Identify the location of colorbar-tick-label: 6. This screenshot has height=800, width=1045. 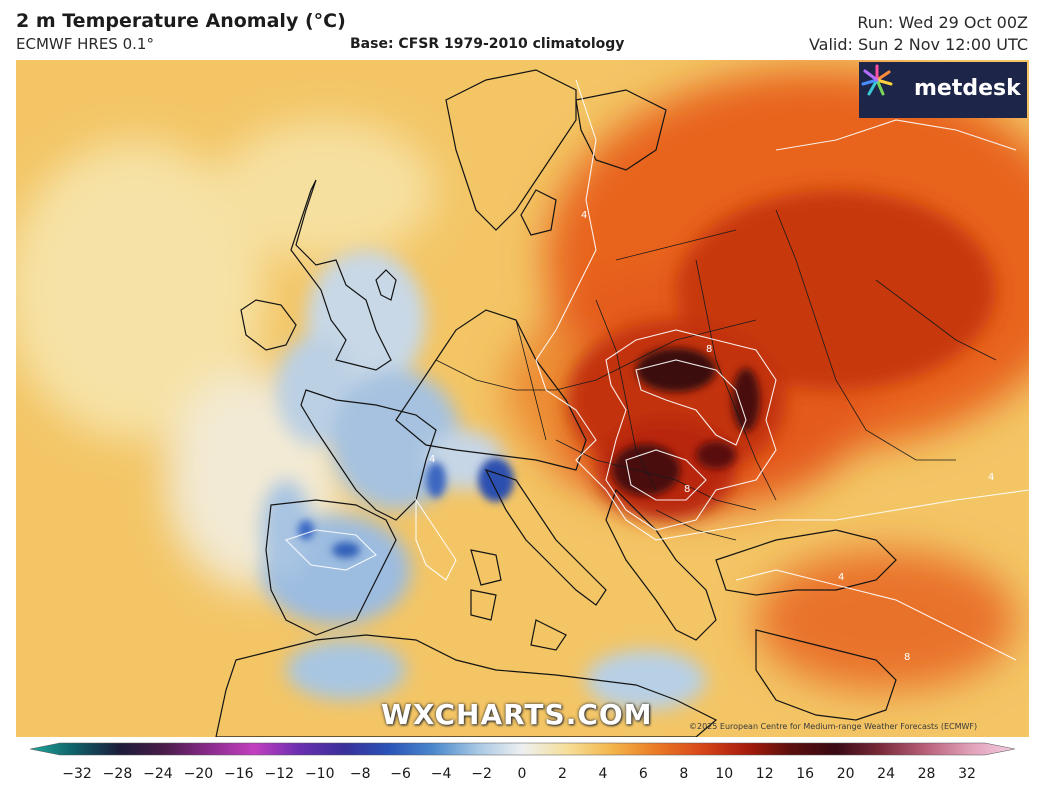
(643, 774).